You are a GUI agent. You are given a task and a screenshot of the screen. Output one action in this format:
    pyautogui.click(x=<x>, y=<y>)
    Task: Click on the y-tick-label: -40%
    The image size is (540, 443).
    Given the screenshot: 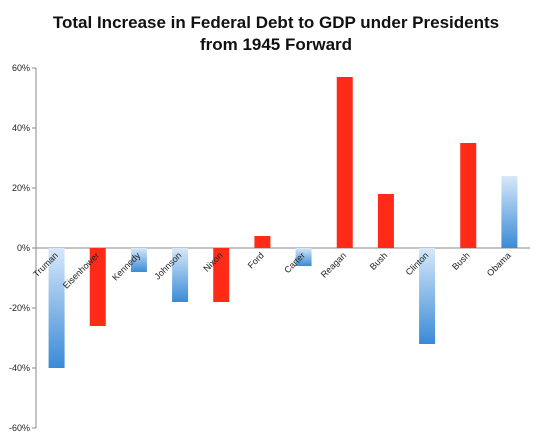 What is the action you would take?
    pyautogui.click(x=19, y=368)
    